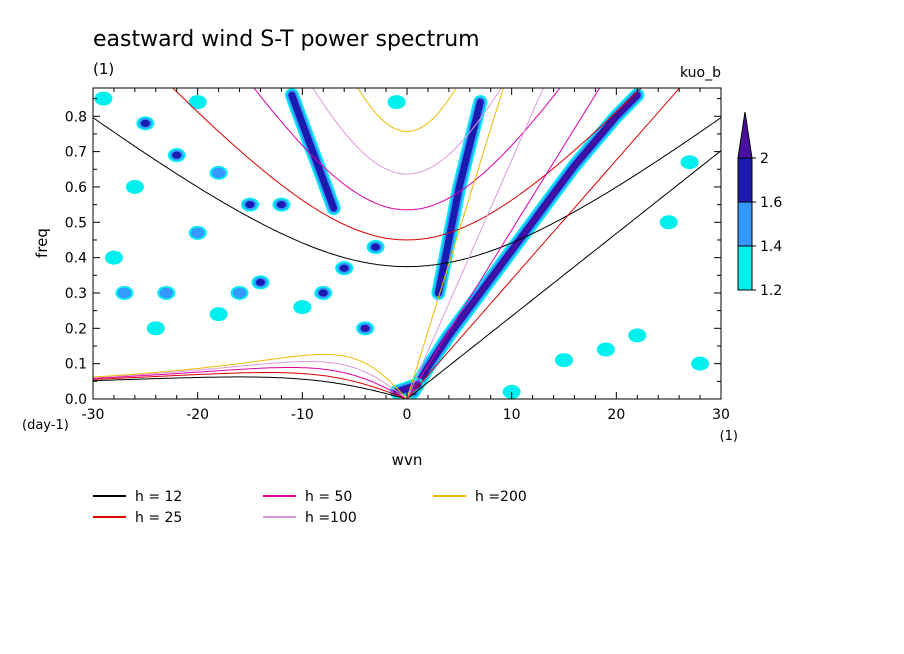 Image resolution: width=904 pixels, height=654 pixels. I want to click on colorbar-label: 1.4, so click(771, 247).